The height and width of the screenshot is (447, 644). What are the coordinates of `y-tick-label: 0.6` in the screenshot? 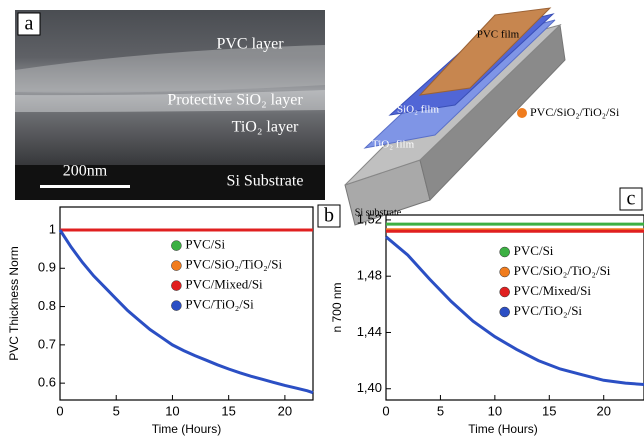 It's located at (47, 382).